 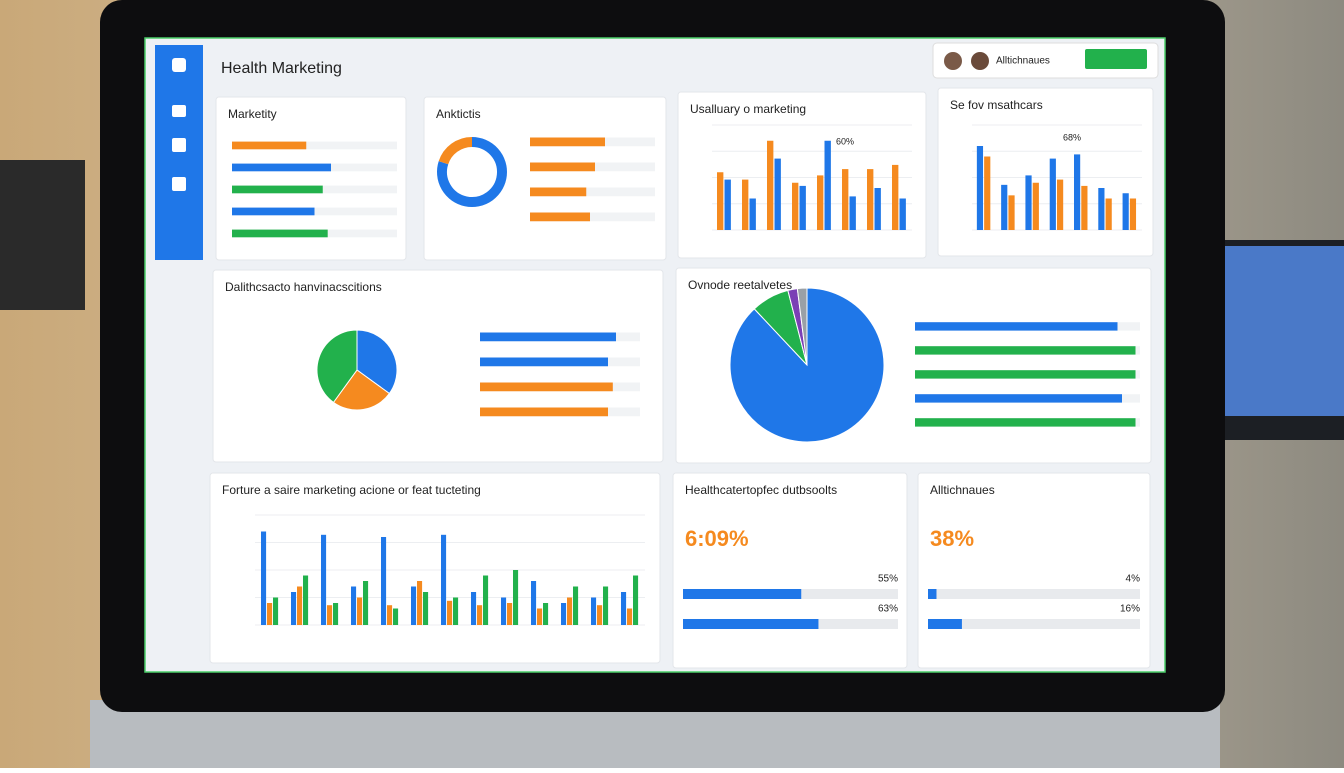 What do you see at coordinates (761, 490) in the screenshot?
I see `panel-title: Healthcatertopfec dutbsoolts` at bounding box center [761, 490].